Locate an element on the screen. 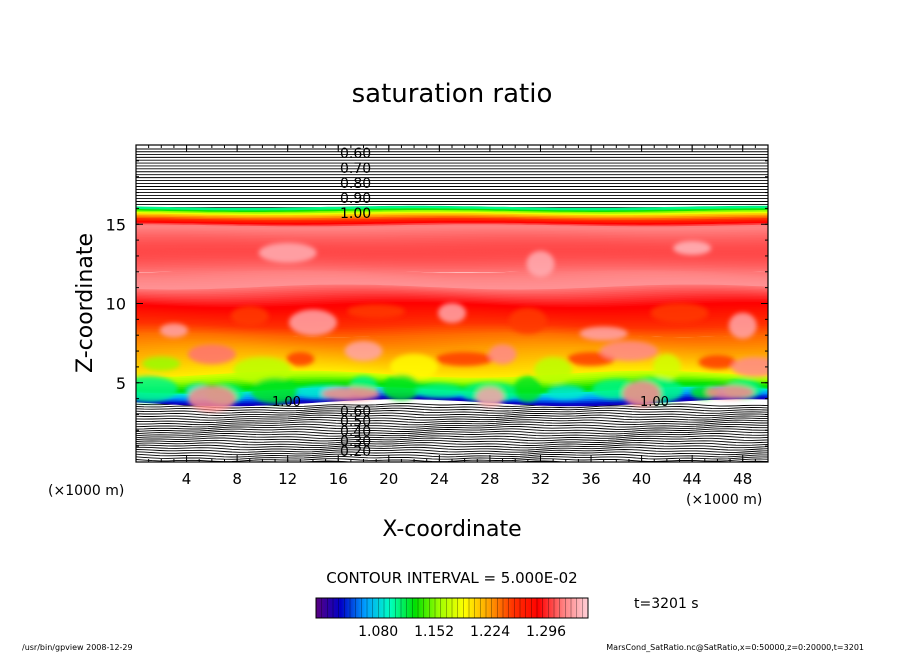  colorbar-label: 1.296 is located at coordinates (546, 632).